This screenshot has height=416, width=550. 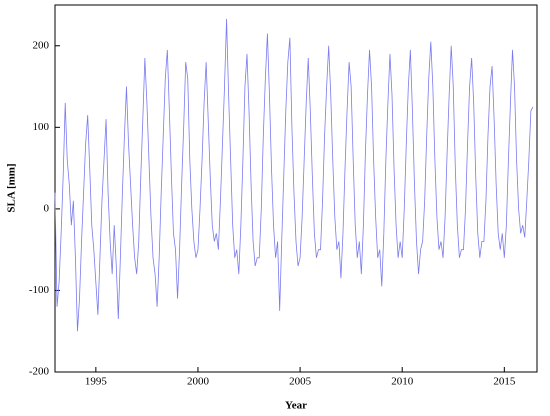 I want to click on x-tick-label: 2010, so click(x=402, y=382).